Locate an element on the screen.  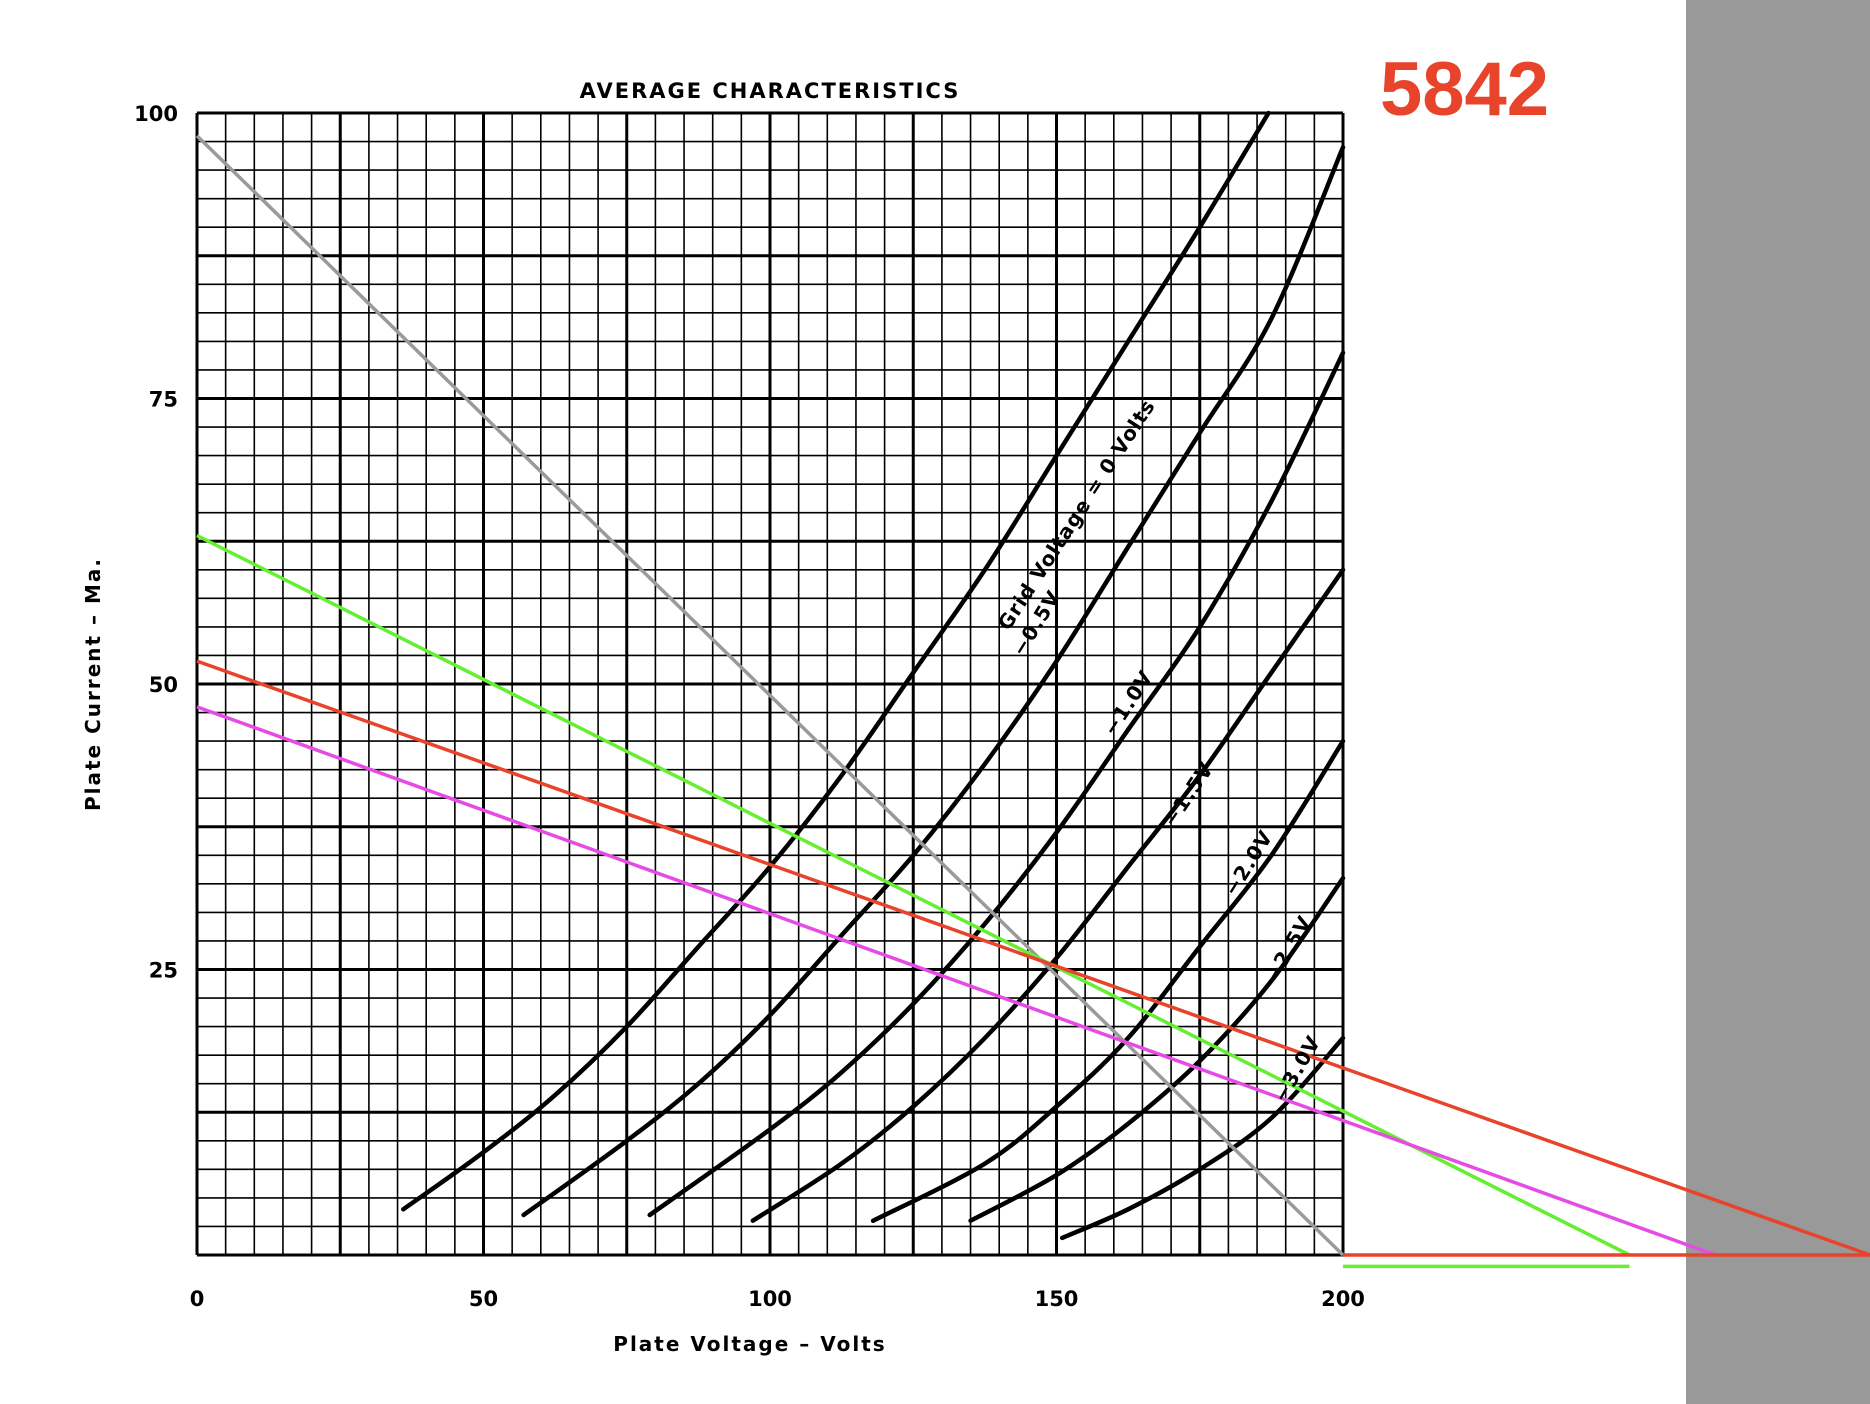
y-axis-label: Plate Current – Ma. is located at coordinates (93, 684).